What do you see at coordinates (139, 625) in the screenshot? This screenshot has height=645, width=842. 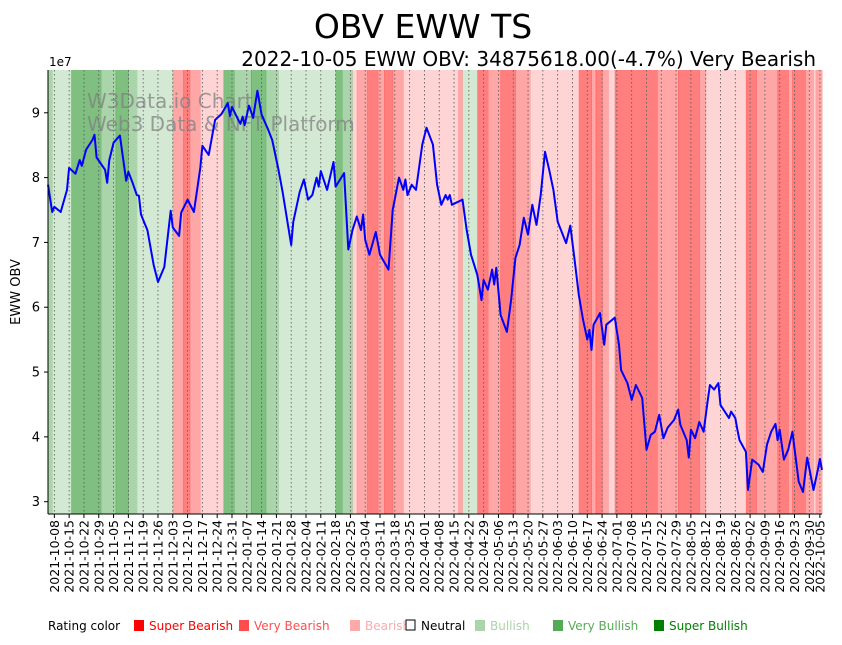 I see `legend-swatch-super-bearish` at bounding box center [139, 625].